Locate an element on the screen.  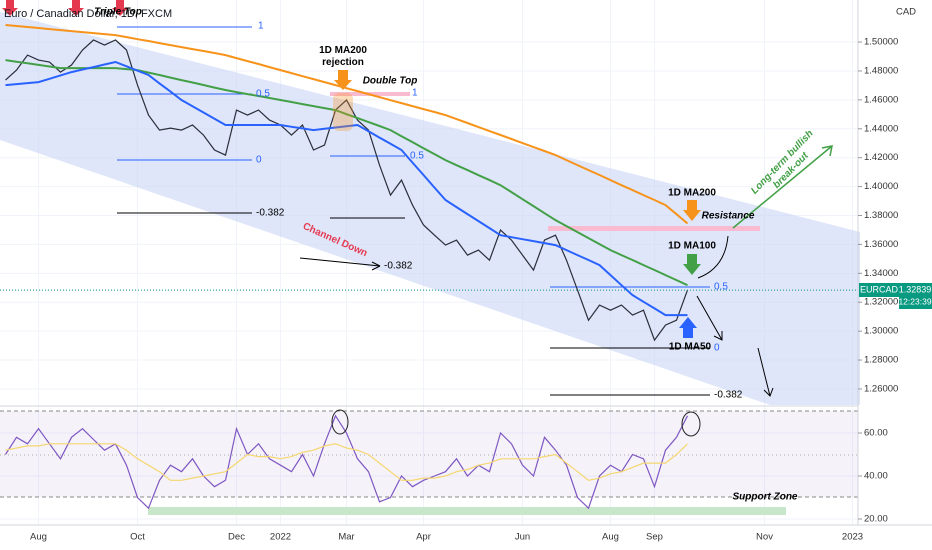
support-zone-band is located at coordinates (467, 511).